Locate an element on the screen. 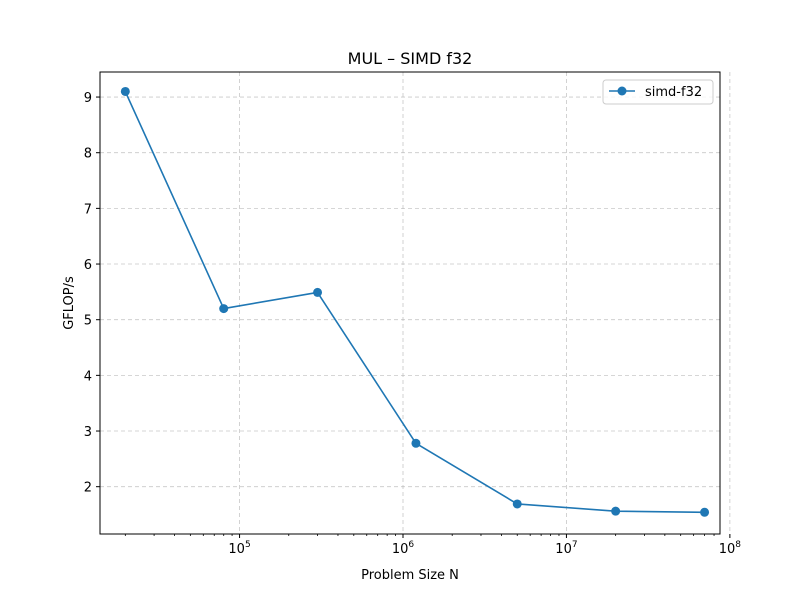 Image resolution: width=800 pixels, height=600 pixels. legend-marker is located at coordinates (622, 91).